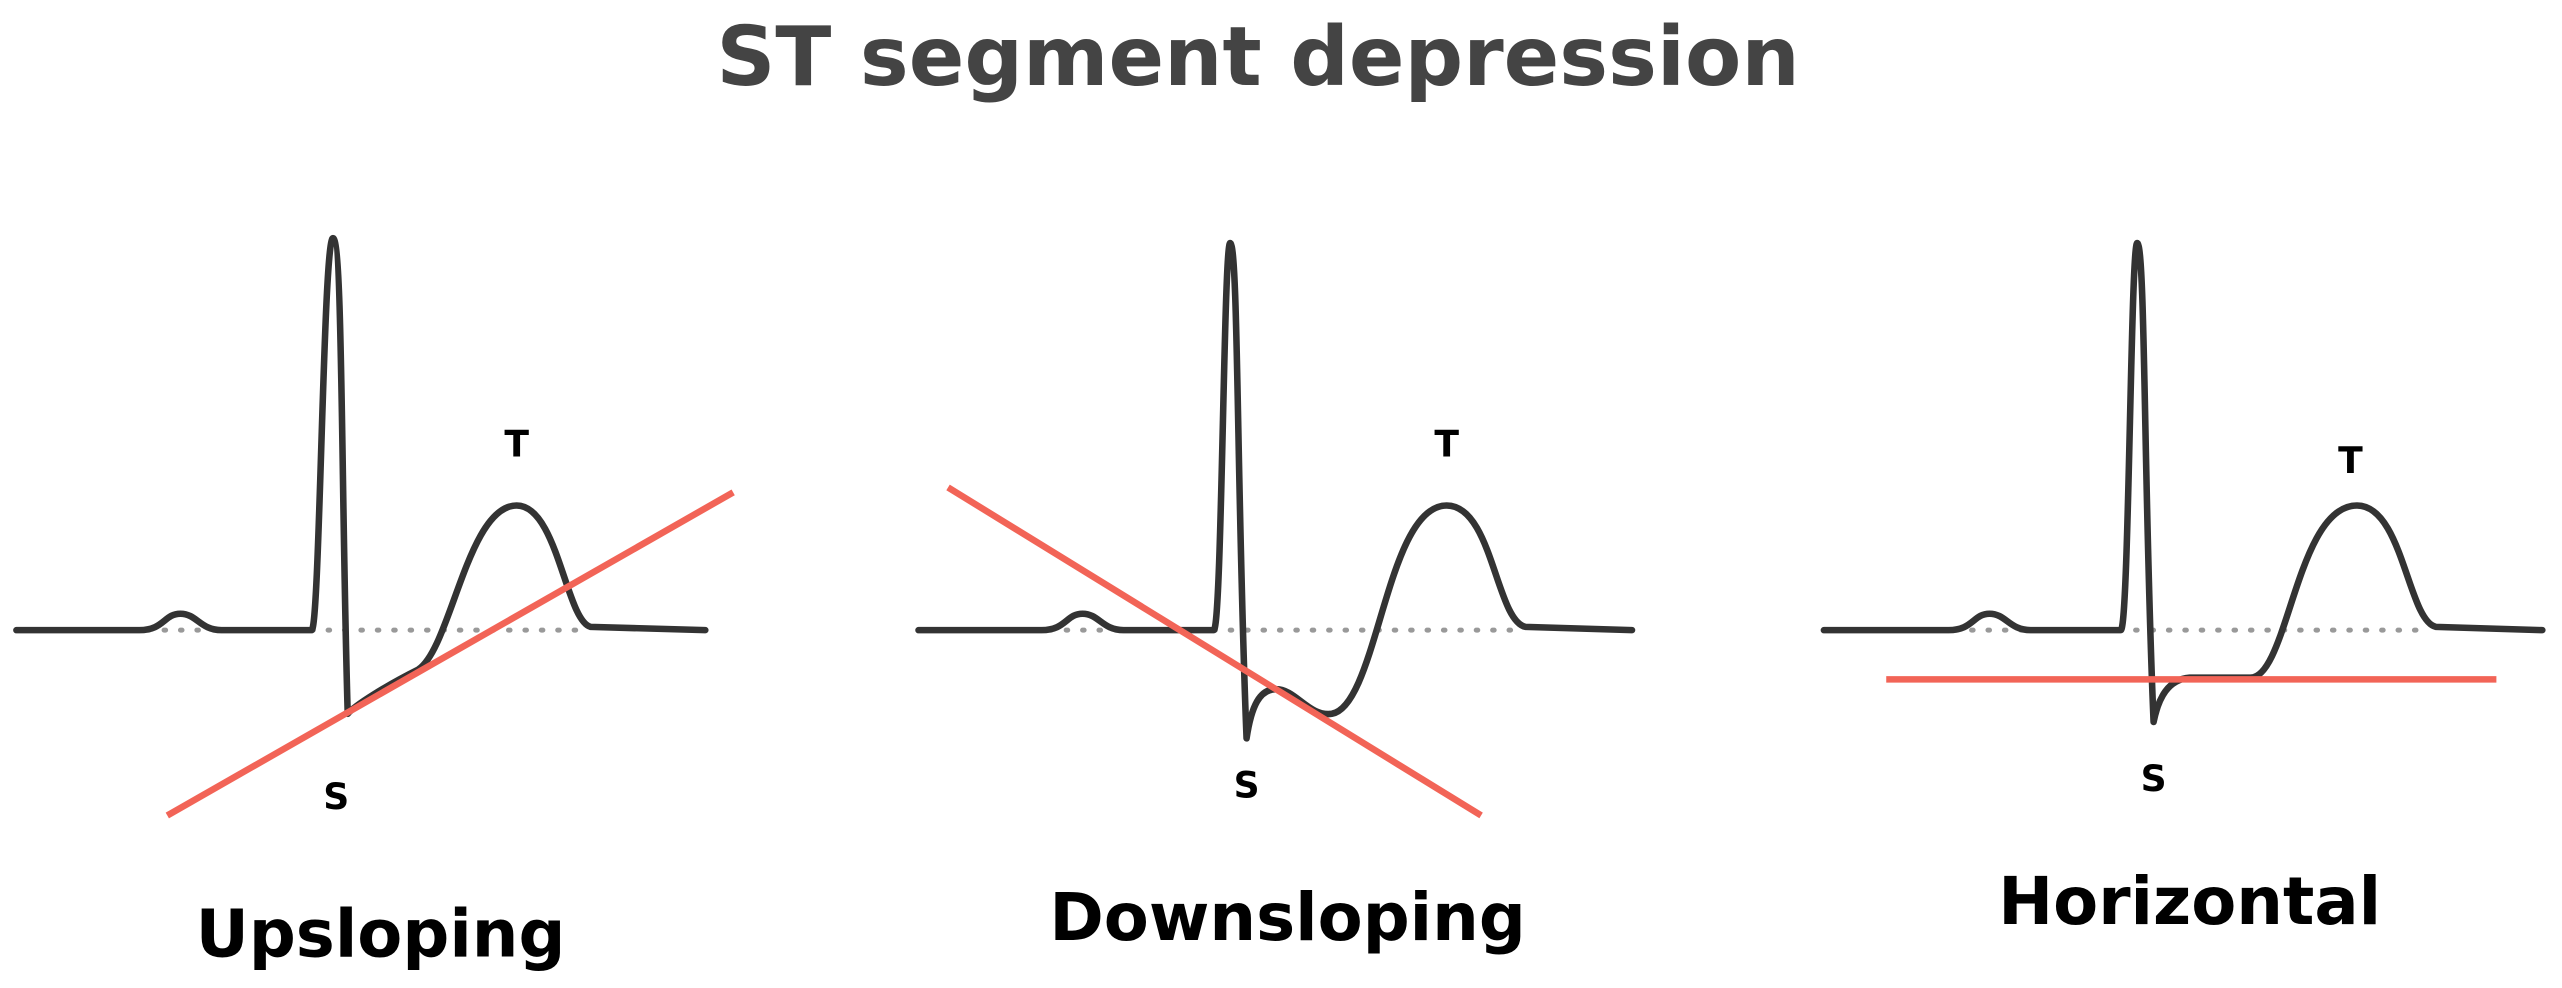 Image resolution: width=2562 pixels, height=988 pixels. What do you see at coordinates (381, 935) in the screenshot?
I see `panel-label: Upsloping` at bounding box center [381, 935].